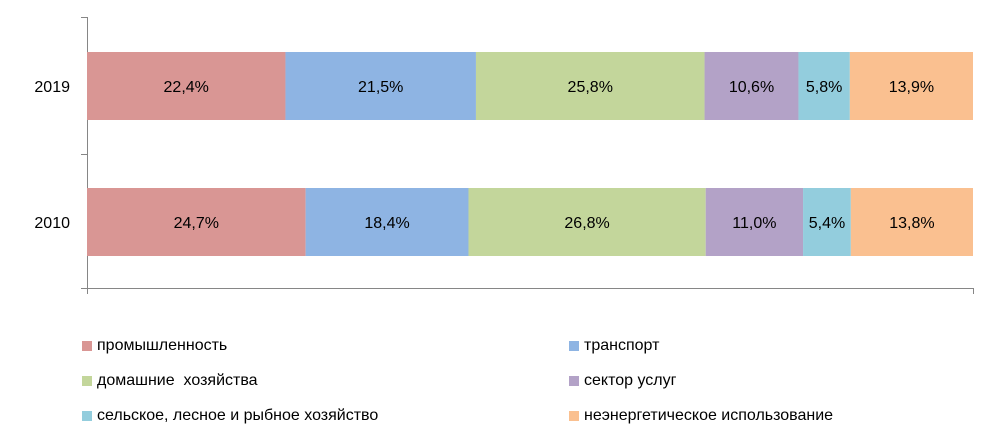 Image resolution: width=990 pixels, height=443 pixels. I want to click on data-label-2019-1: 21,5%, so click(380, 87).